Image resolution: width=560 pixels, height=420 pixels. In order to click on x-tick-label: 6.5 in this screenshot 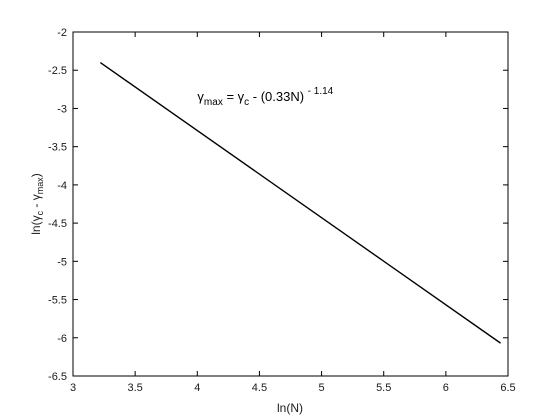, I will do `click(507, 388)`.